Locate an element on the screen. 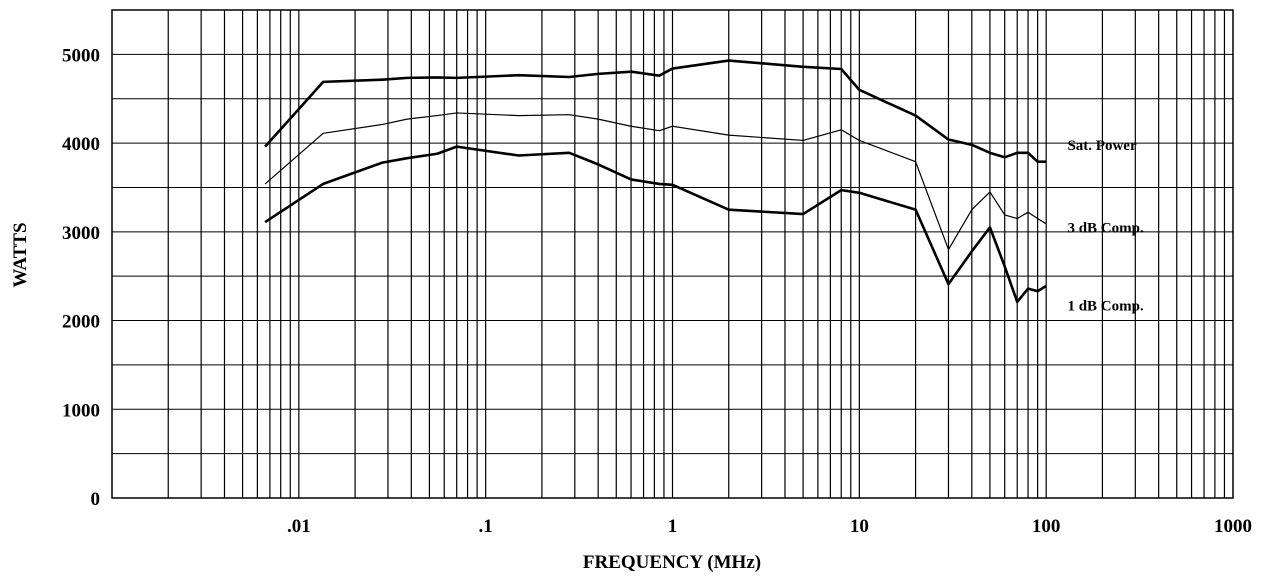  y-tick-label: 1000 is located at coordinates (81, 410).